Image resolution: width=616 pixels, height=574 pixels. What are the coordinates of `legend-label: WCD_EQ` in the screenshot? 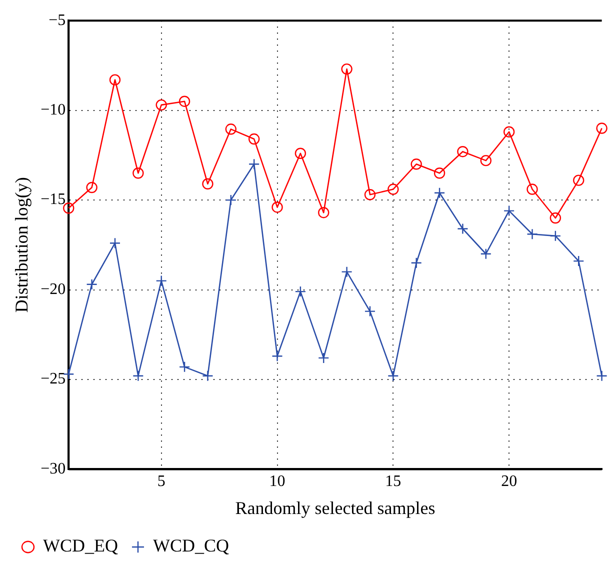 It's located at (80, 546).